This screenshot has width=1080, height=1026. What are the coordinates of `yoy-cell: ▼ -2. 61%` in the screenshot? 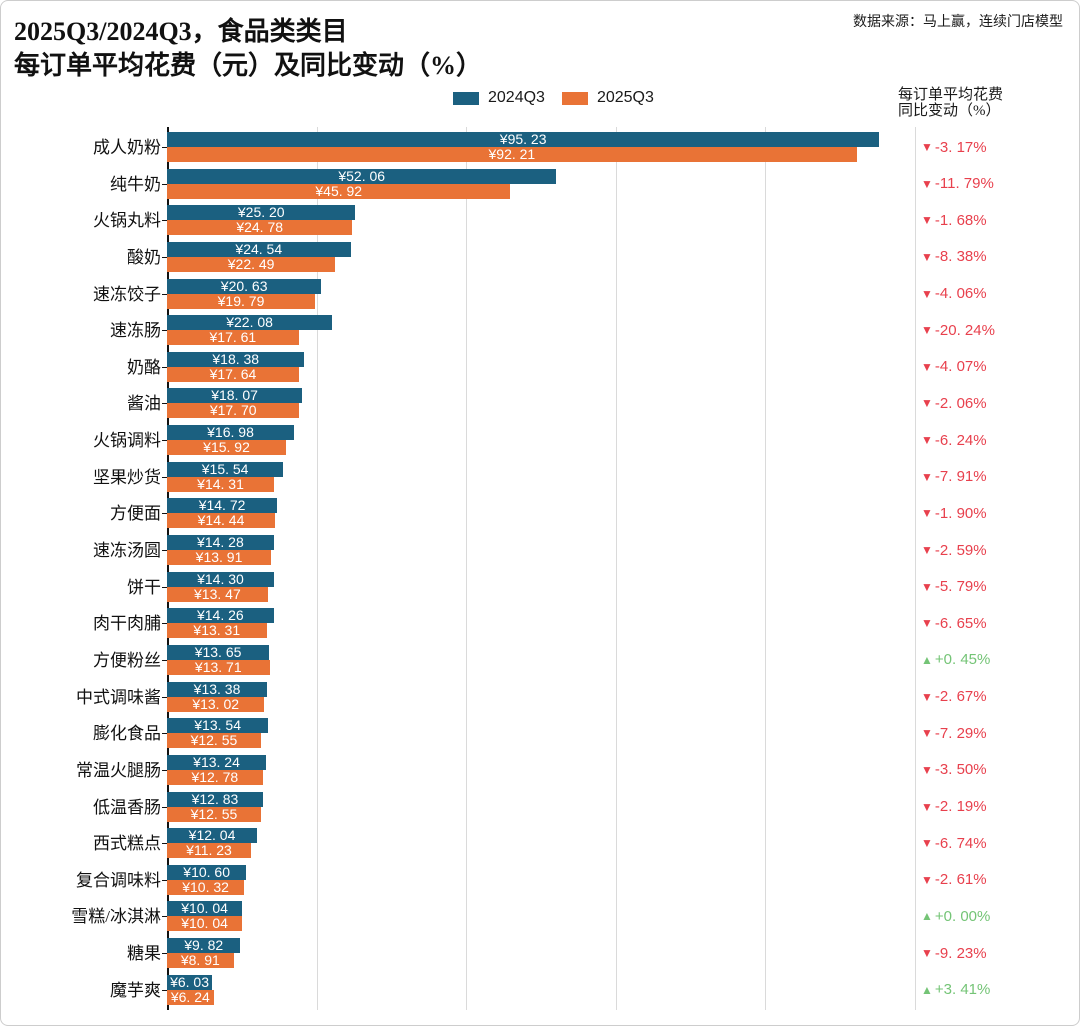 It's located at (954, 880).